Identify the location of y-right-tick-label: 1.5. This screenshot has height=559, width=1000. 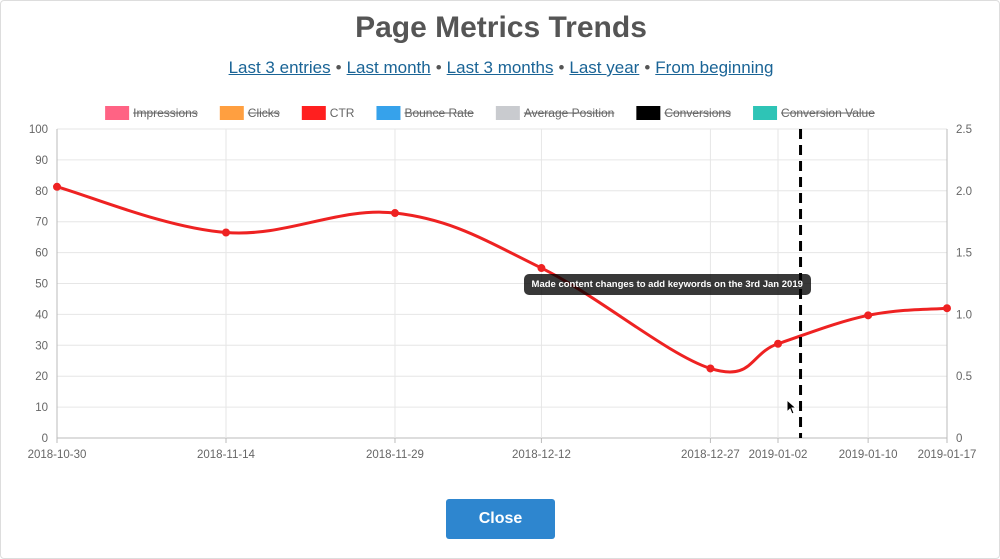
(964, 254).